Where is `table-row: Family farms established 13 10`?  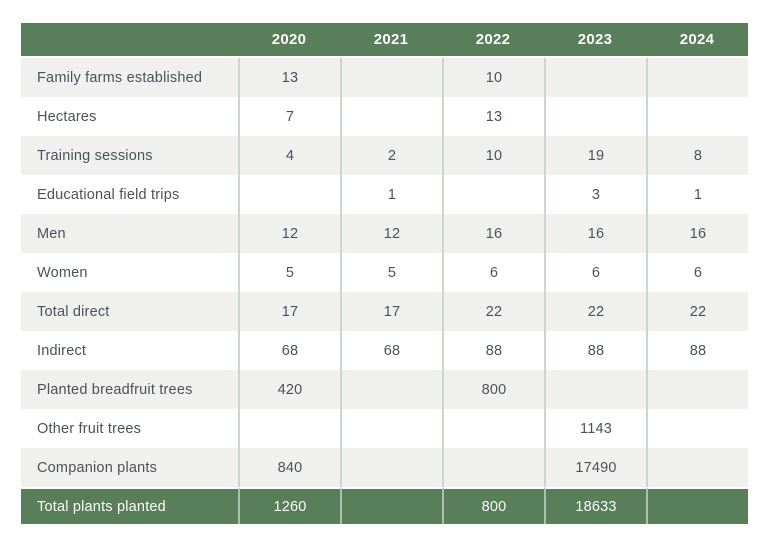
table-row: Family farms established 13 10 is located at coordinates (384, 77).